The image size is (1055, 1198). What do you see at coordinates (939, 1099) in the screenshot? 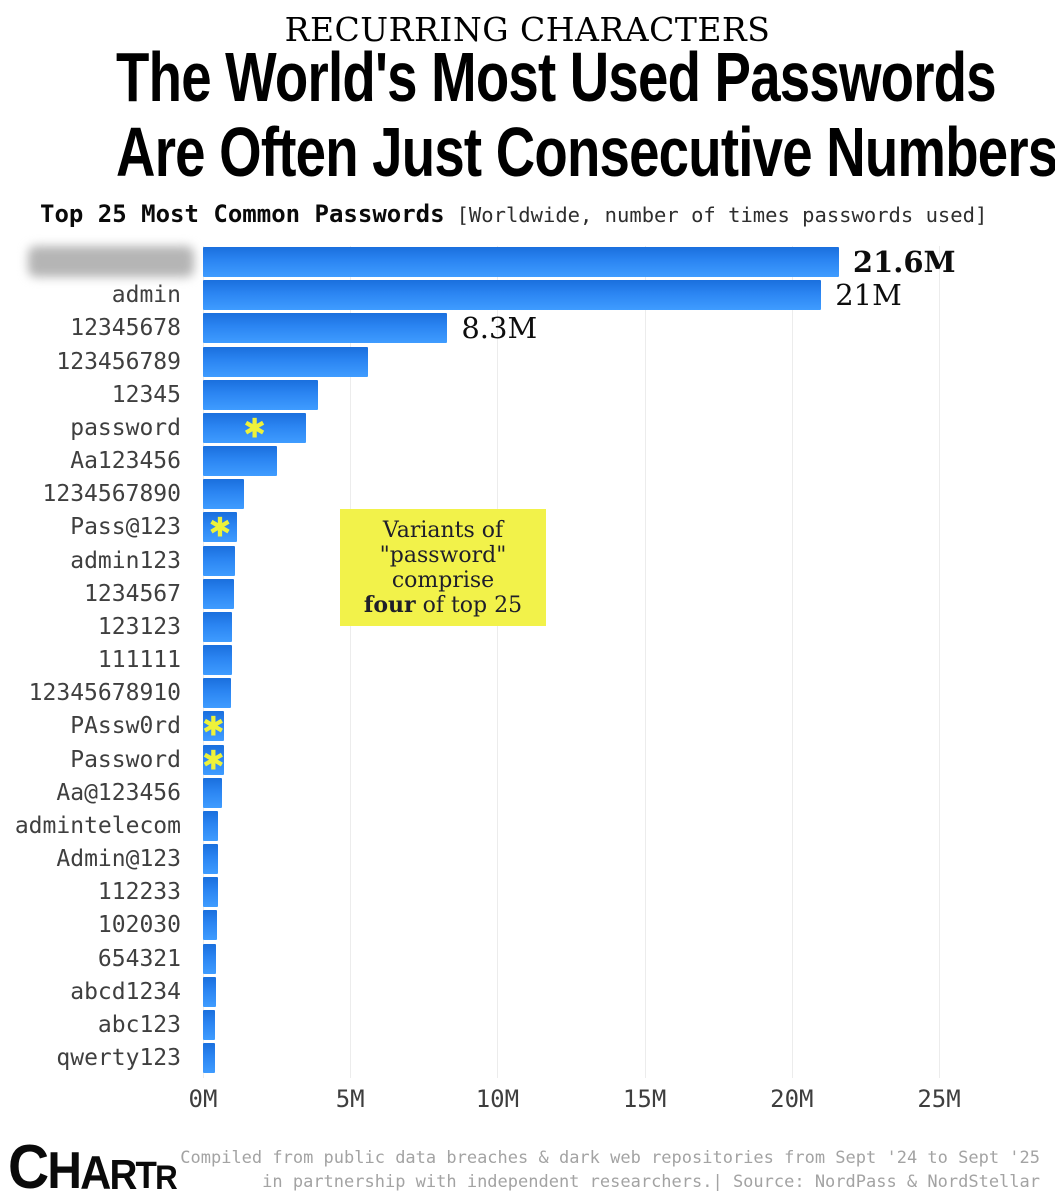
I see `x-axis-tick: 25M` at bounding box center [939, 1099].